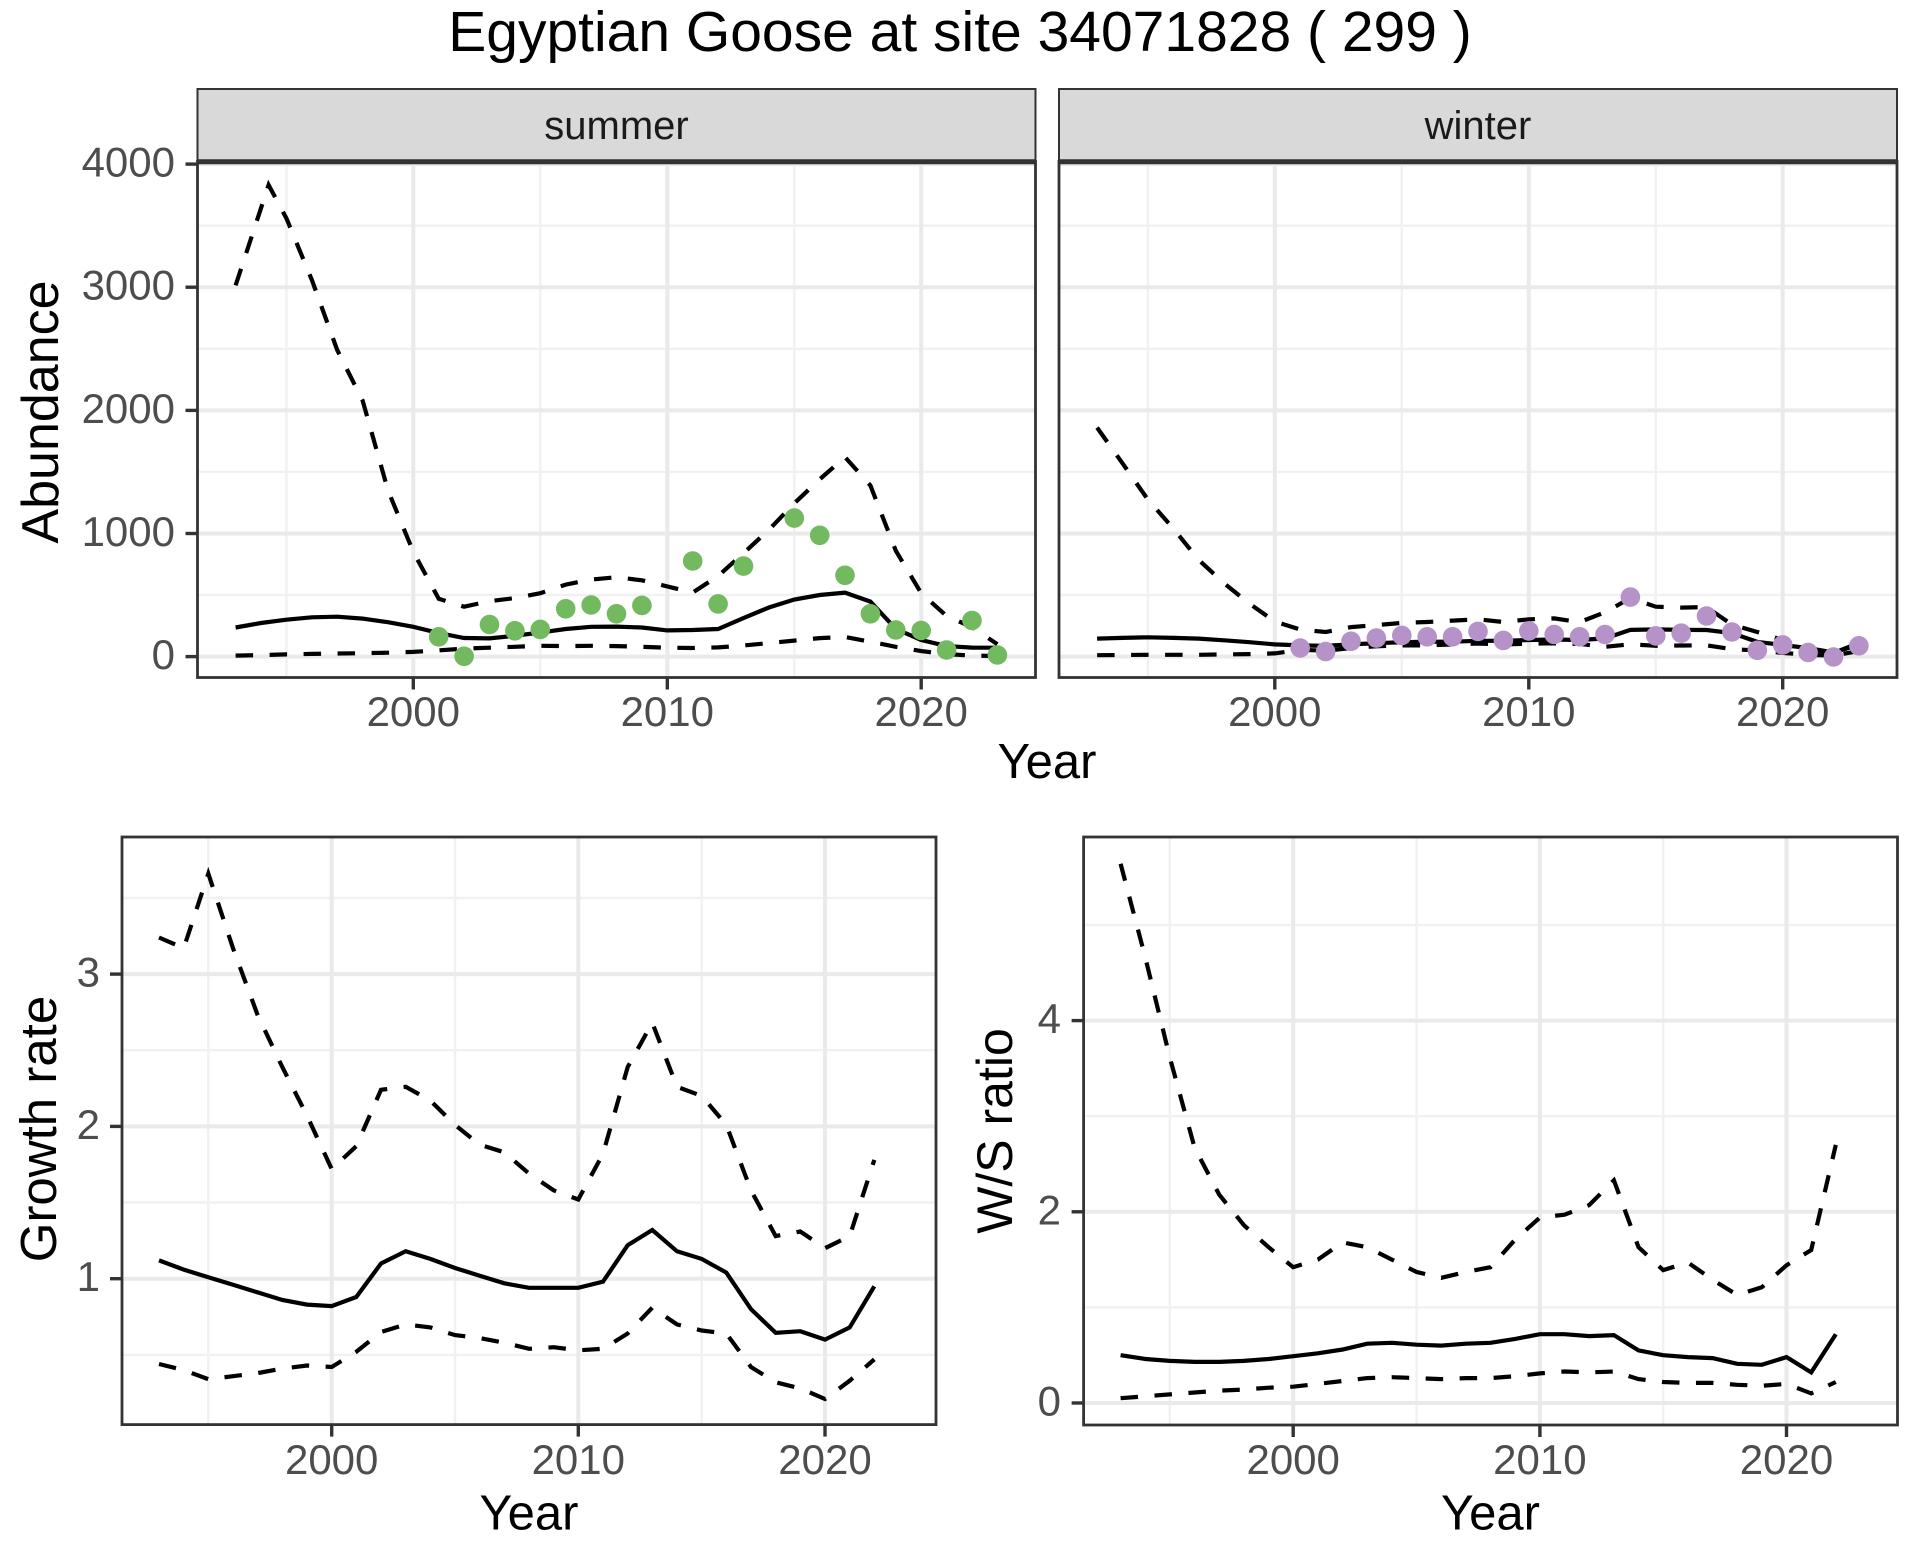 This screenshot has width=1920, height=1565. Describe the element at coordinates (128, 531) in the screenshot. I see `svg-text: 1000` at that location.